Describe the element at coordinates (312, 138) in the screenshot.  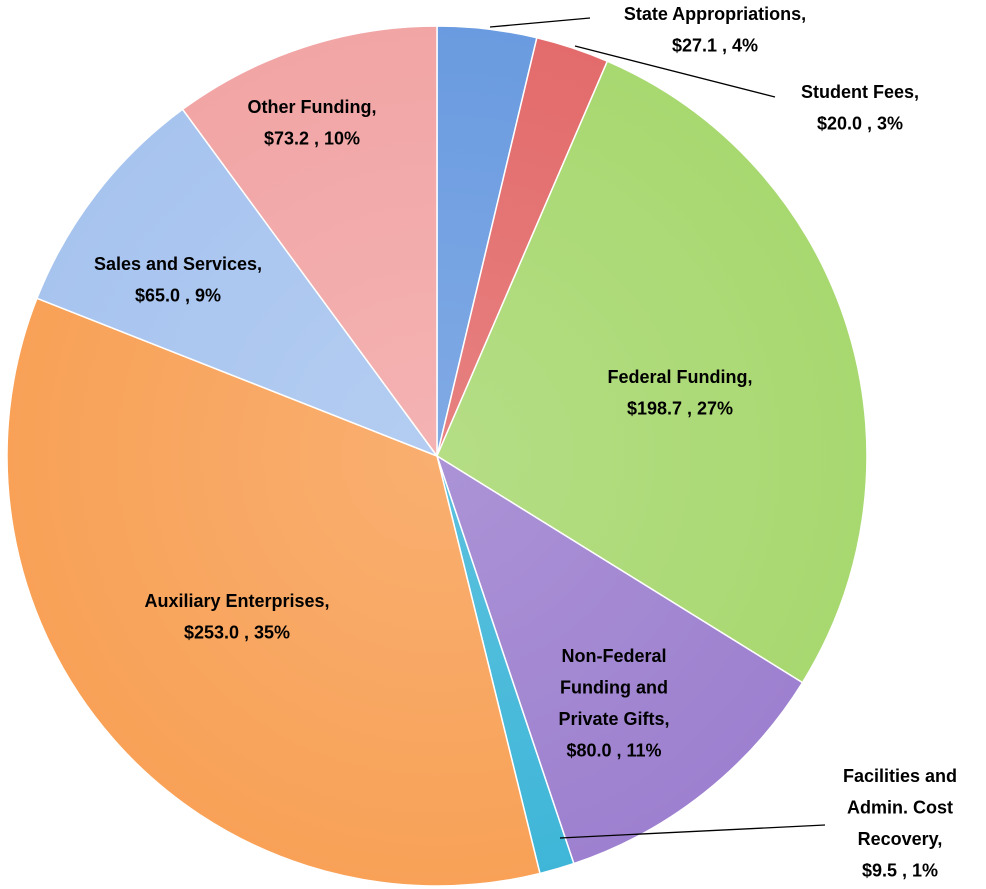
I see `data-label: $73.2 , 10%` at that location.